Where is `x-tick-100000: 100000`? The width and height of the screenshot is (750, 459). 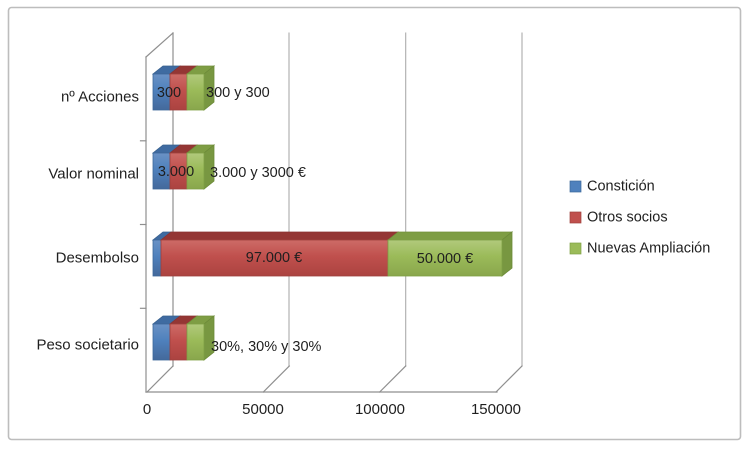 x-tick-100000: 100000 is located at coordinates (380, 409).